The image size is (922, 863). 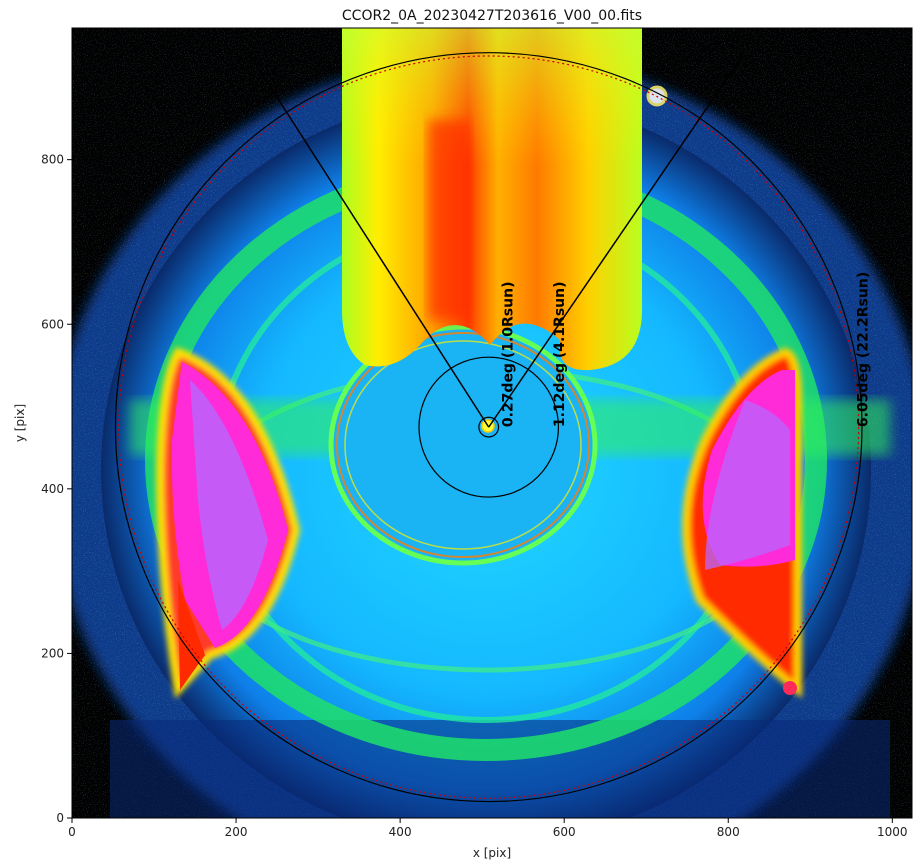 What do you see at coordinates (400, 832) in the screenshot?
I see `x-tick-label: 400` at bounding box center [400, 832].